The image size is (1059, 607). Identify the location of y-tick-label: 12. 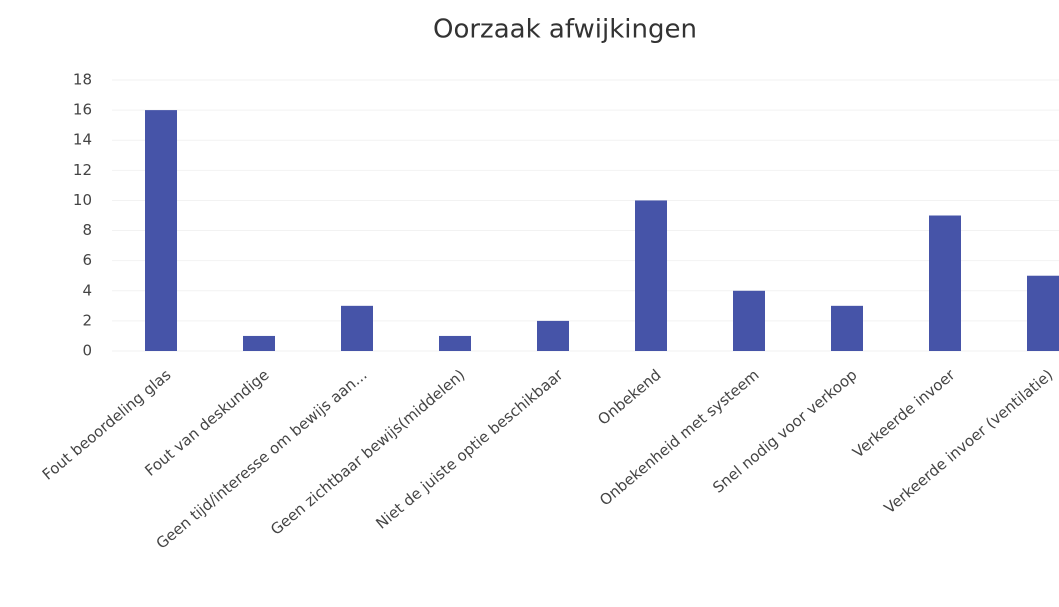
(82, 170).